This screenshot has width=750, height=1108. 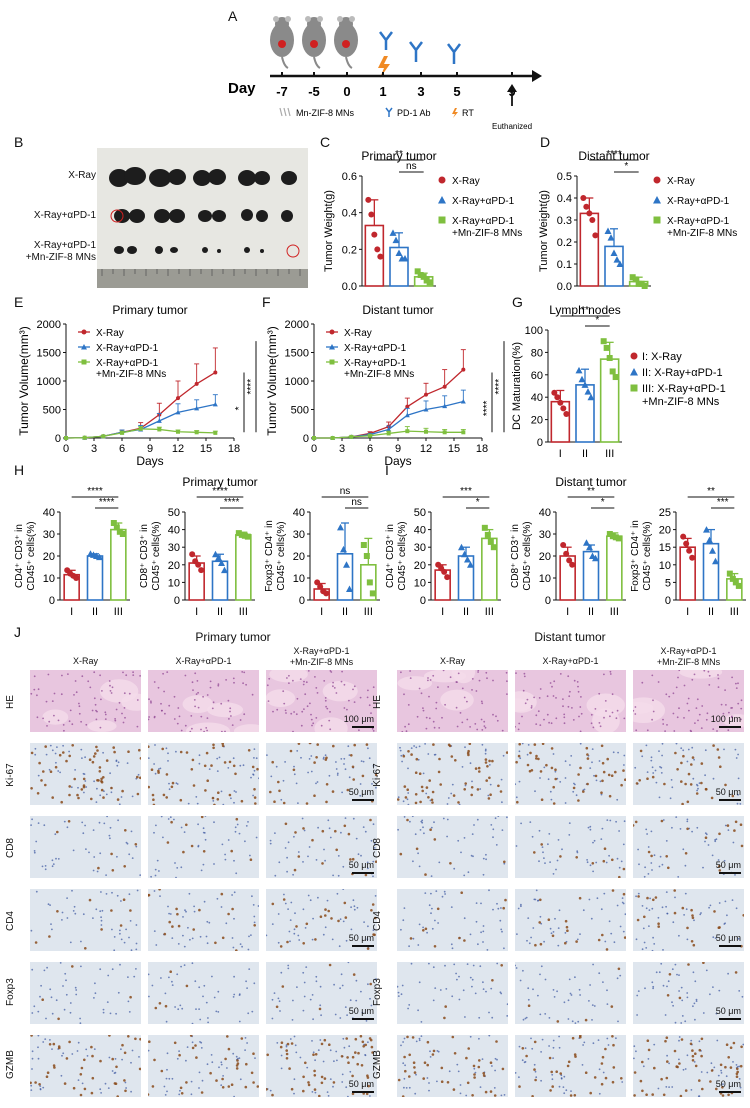 What do you see at coordinates (19, 302) in the screenshot?
I see `panel-letter-e: E` at bounding box center [19, 302].